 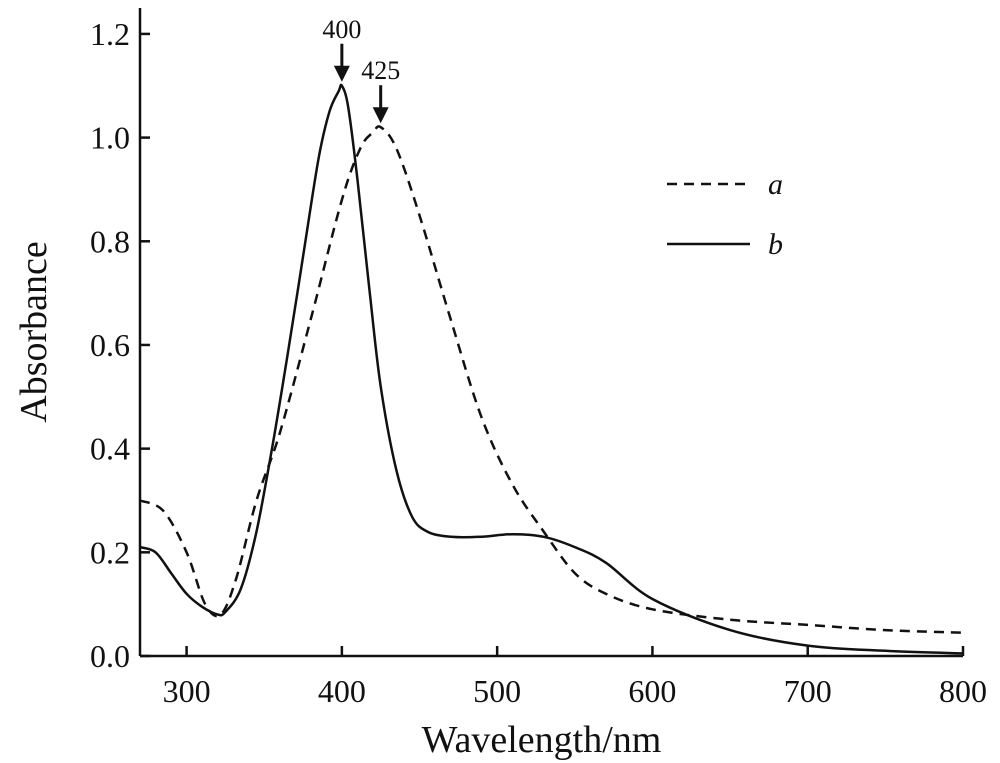 What do you see at coordinates (341, 29) in the screenshot?
I see `peak-annotation-label: 400` at bounding box center [341, 29].